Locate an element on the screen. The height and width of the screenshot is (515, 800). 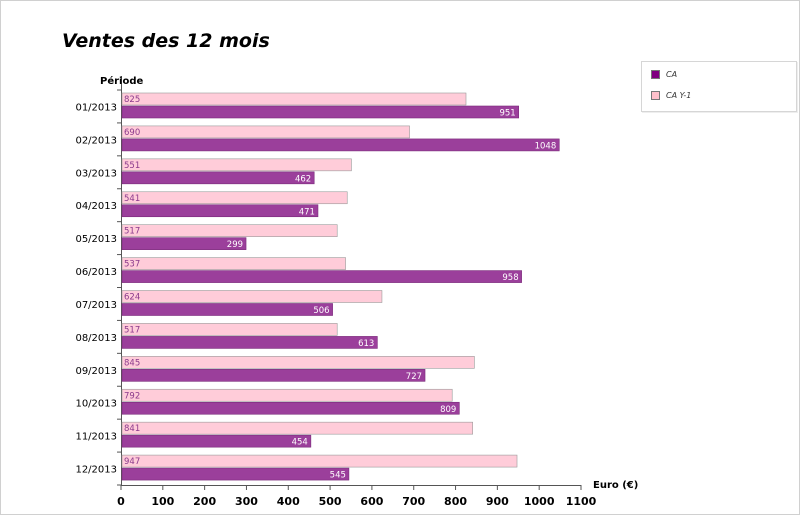
data-label-ca: 545 is located at coordinates (338, 476).